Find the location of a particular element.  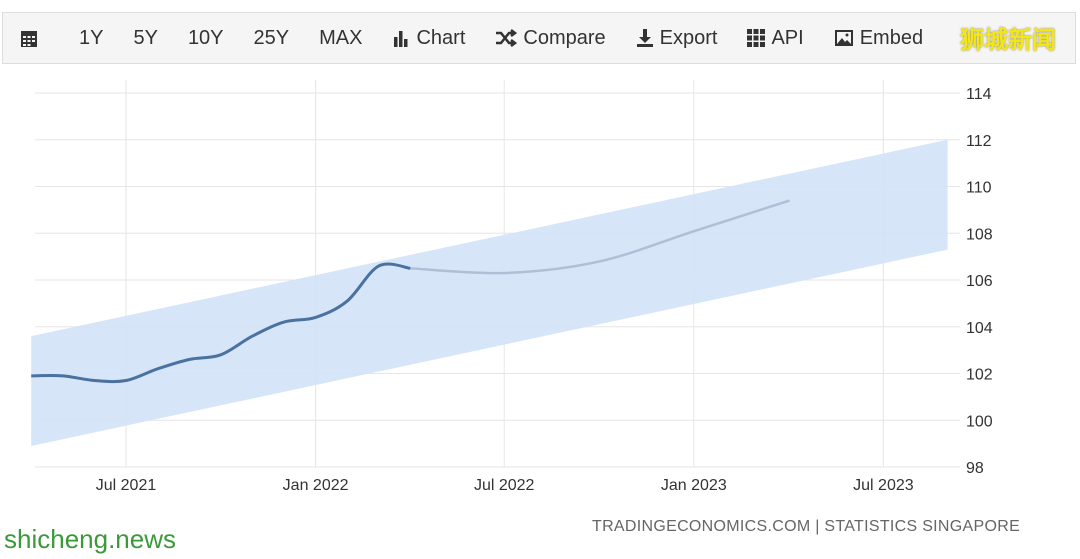

toolbar-embed-button: Embed is located at coordinates (878, 38).